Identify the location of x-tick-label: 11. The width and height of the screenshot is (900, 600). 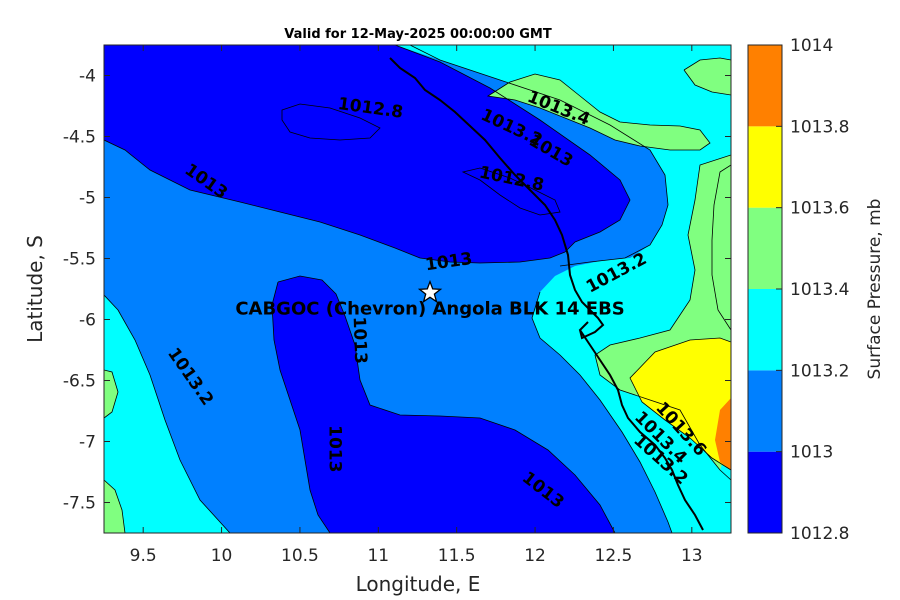
(378, 556).